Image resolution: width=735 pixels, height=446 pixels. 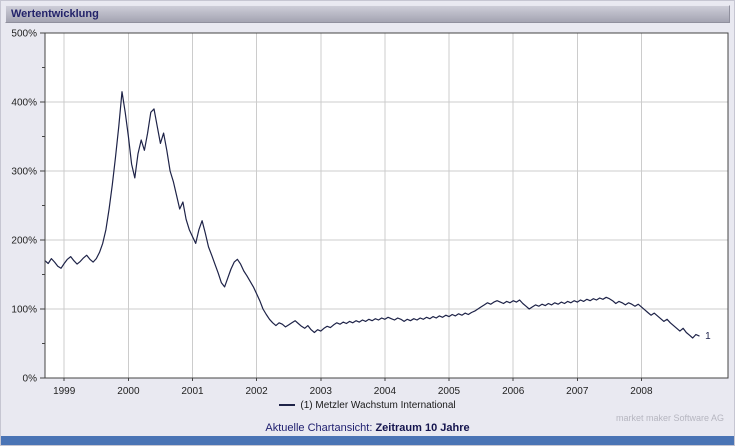 What do you see at coordinates (641, 391) in the screenshot?
I see `svg-text: 2008` at bounding box center [641, 391].